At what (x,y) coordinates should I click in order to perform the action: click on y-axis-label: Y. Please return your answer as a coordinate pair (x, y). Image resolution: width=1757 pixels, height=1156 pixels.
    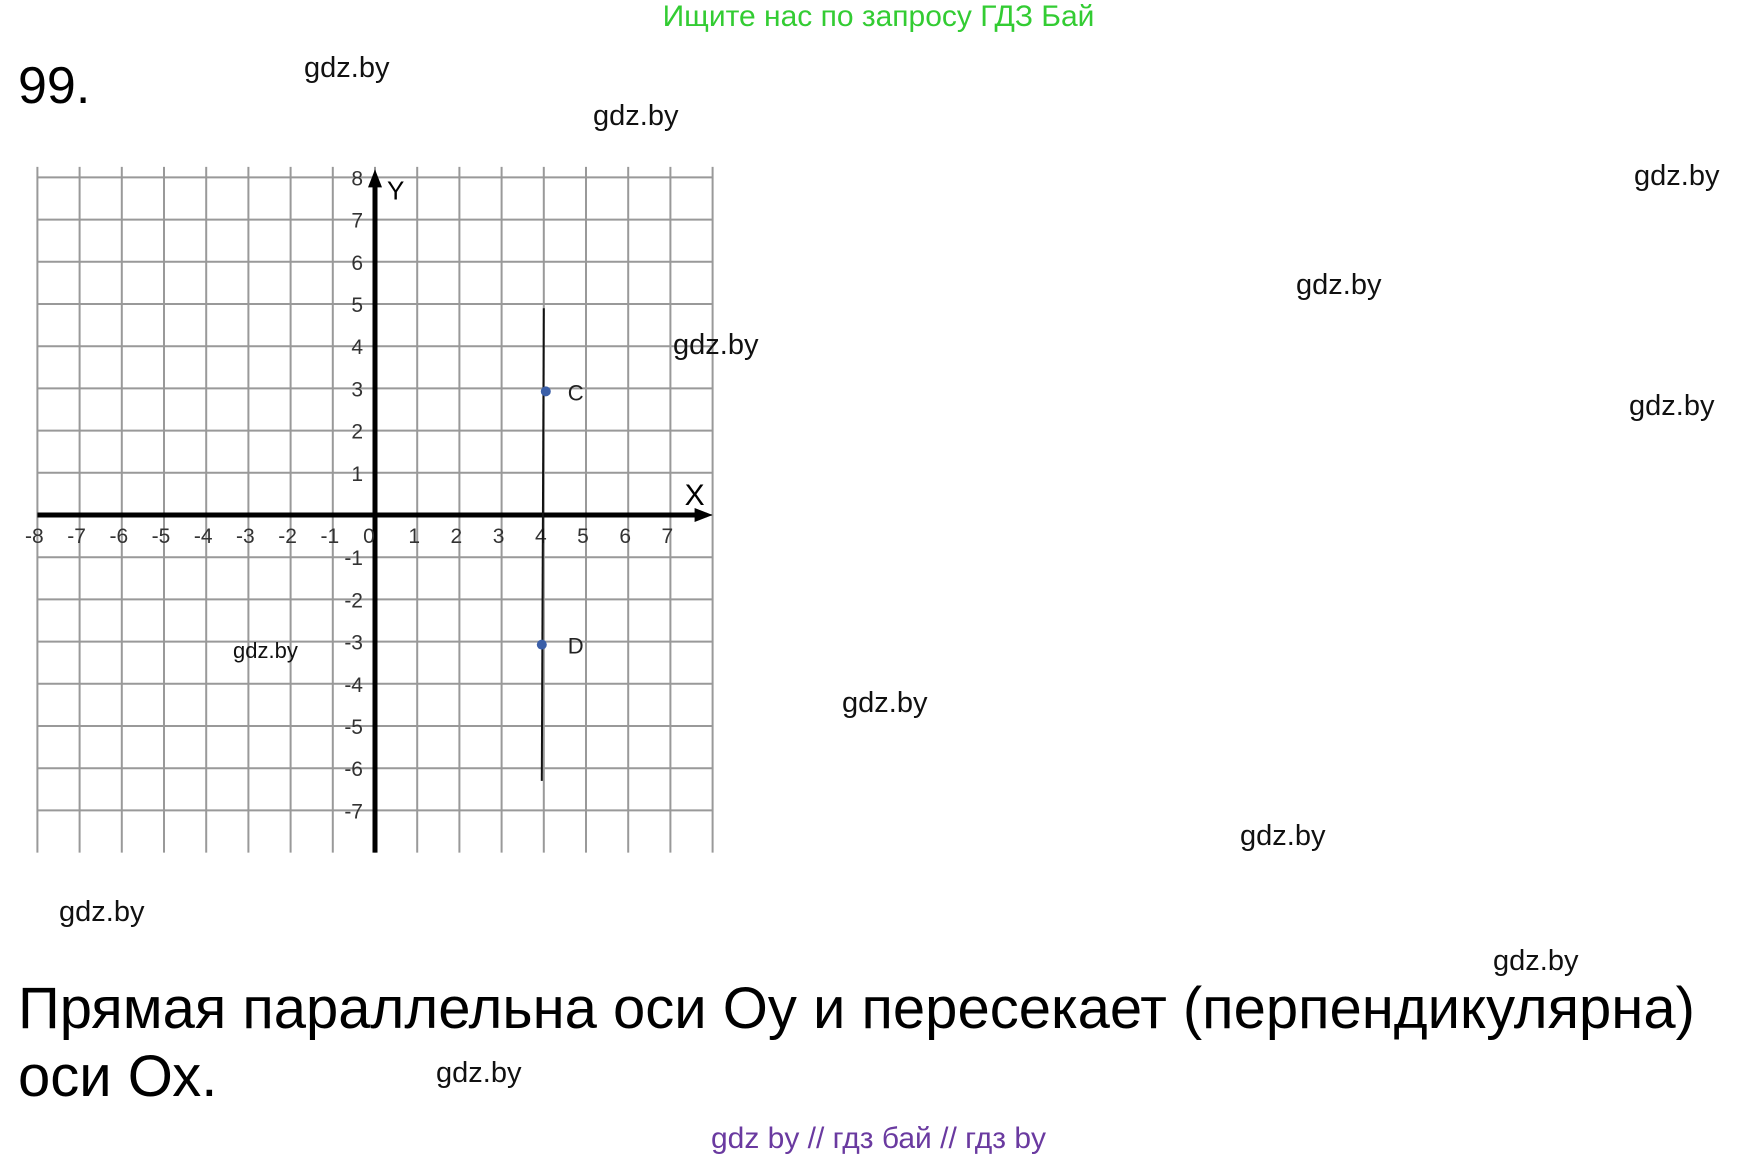
    Looking at the image, I should click on (395, 190).